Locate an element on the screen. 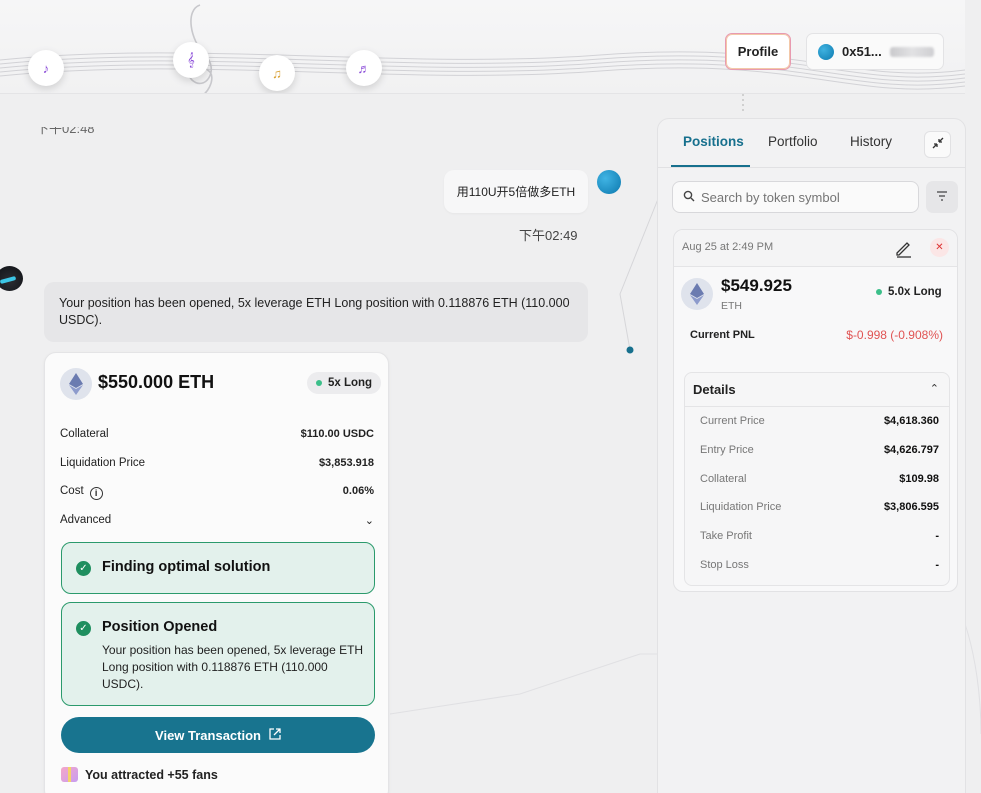 The height and width of the screenshot is (793, 981). tab-divider is located at coordinates (811, 167).